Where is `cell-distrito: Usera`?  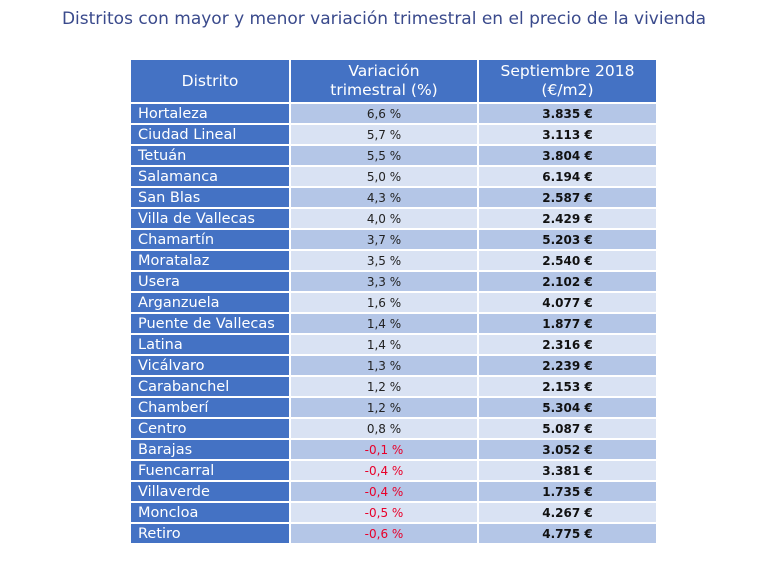
cell-distrito: Usera is located at coordinates (211, 282).